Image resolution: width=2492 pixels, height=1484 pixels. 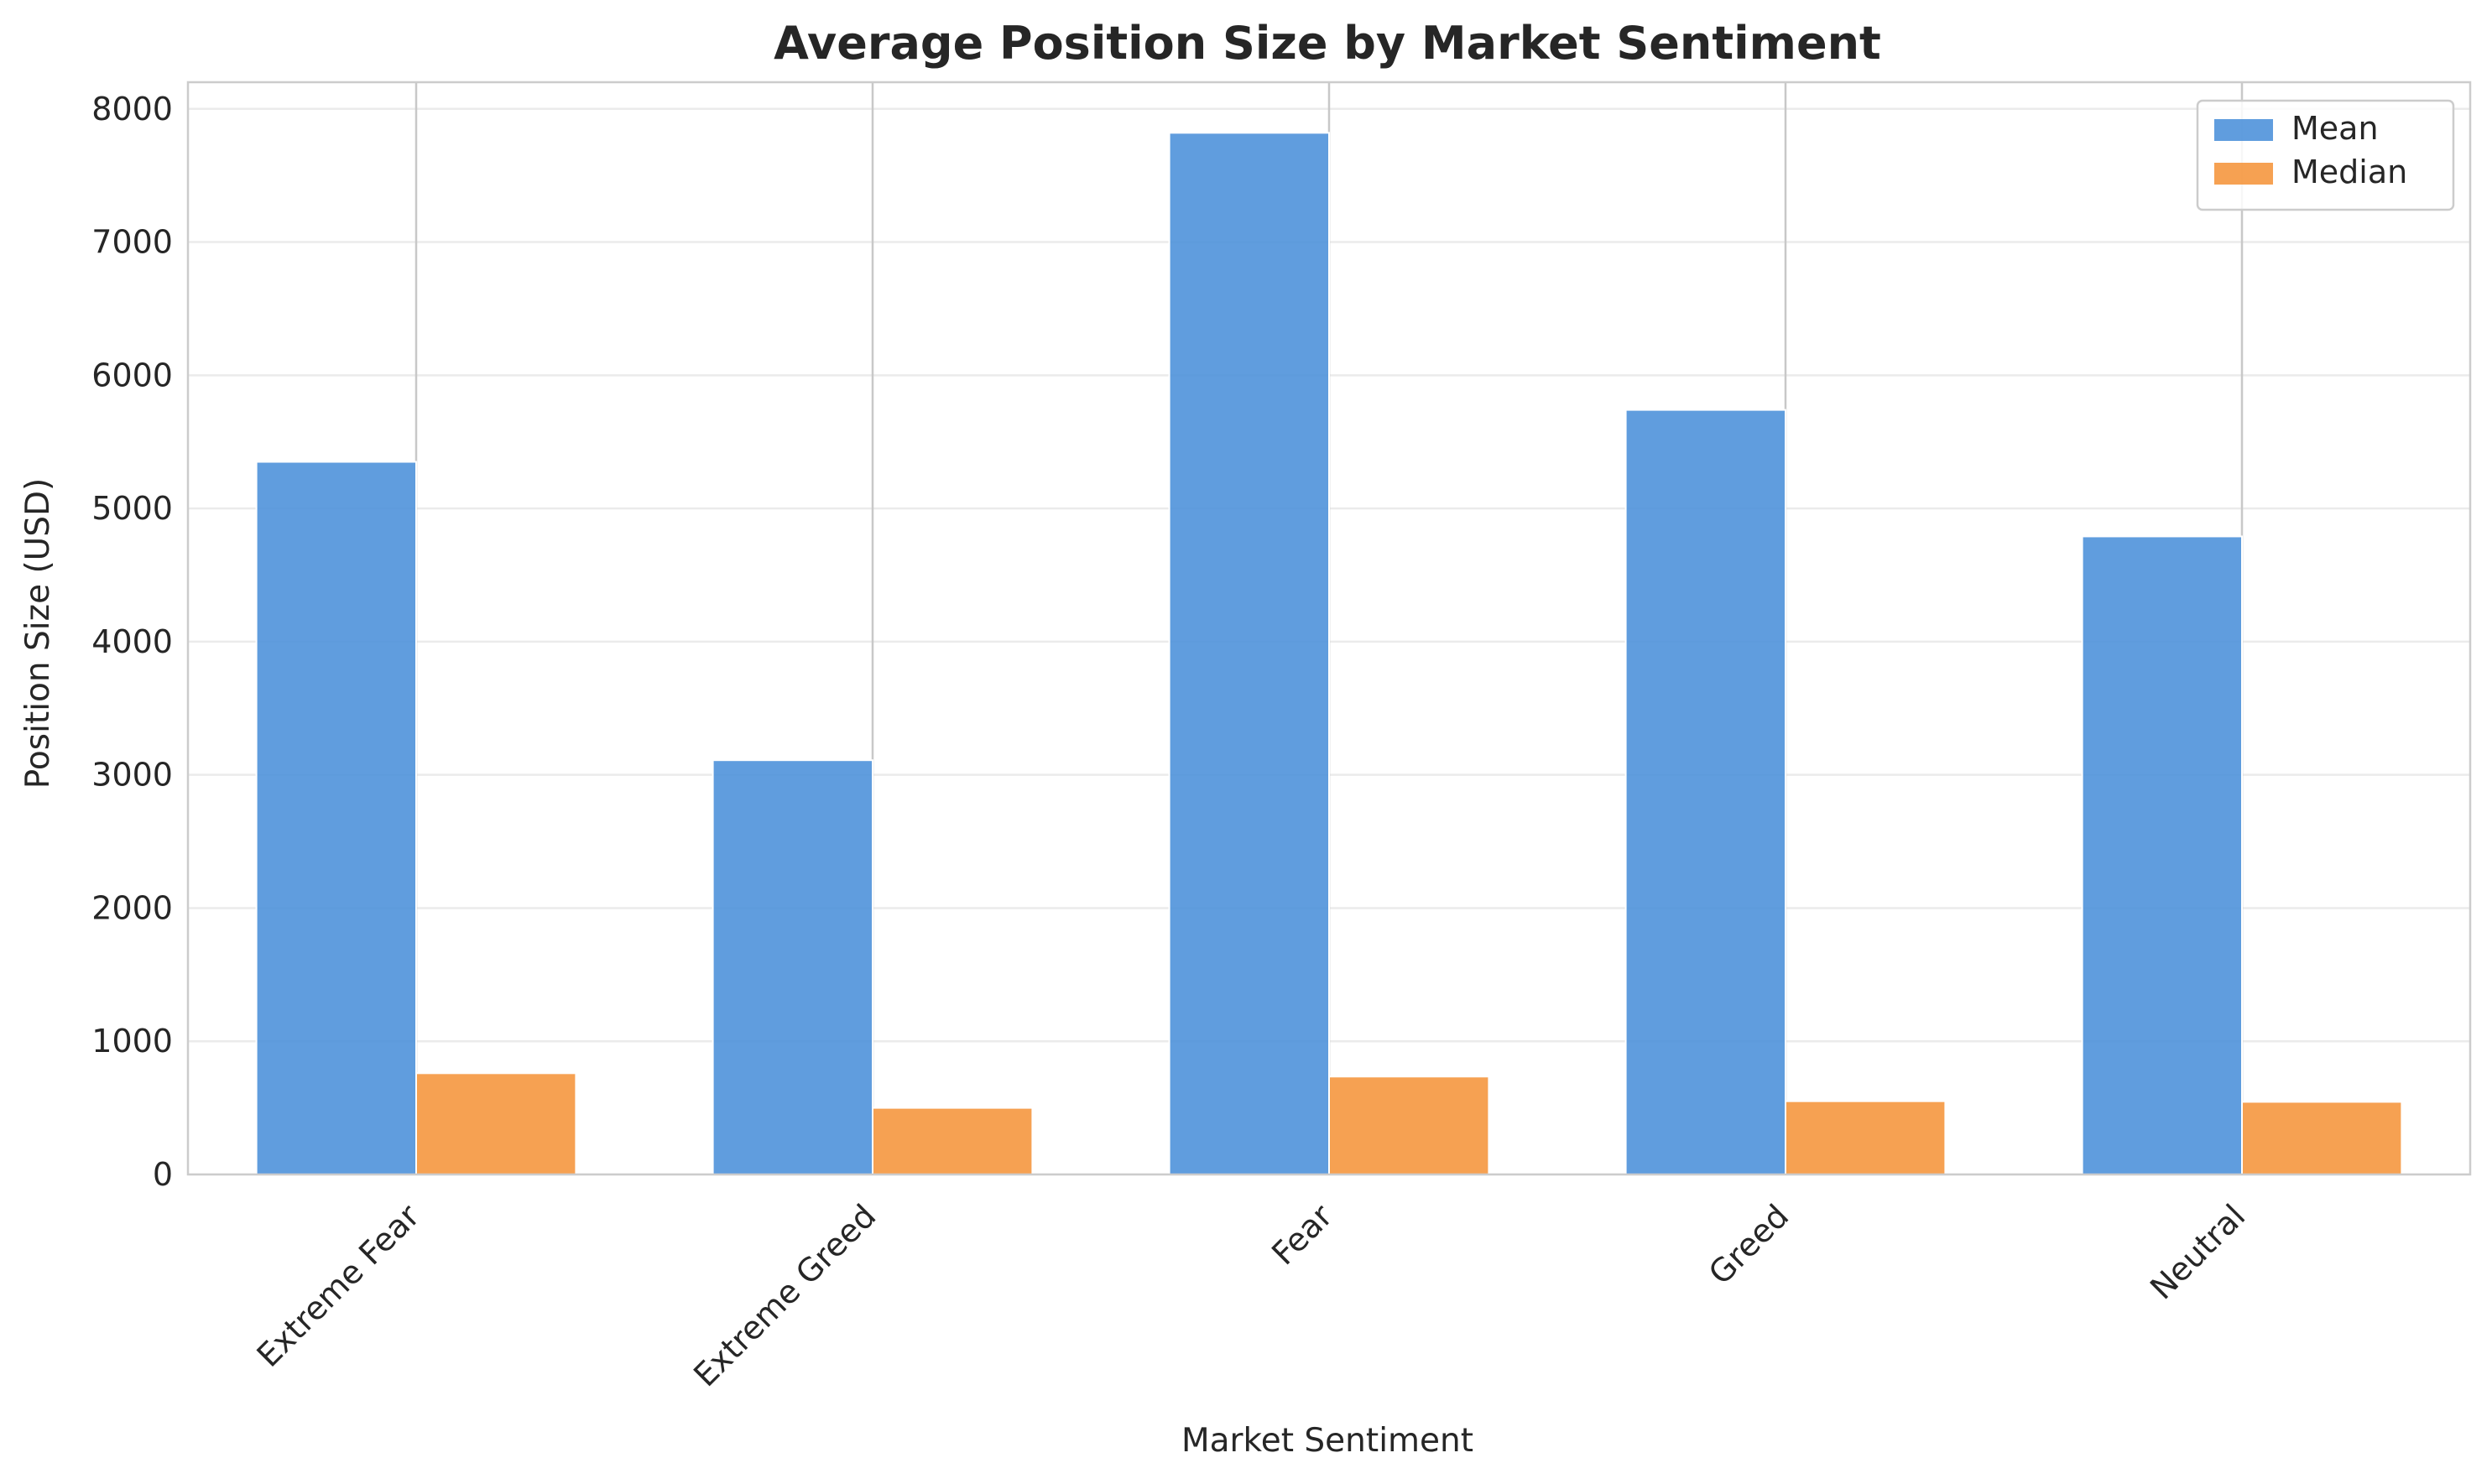 What do you see at coordinates (2243, 130) in the screenshot?
I see `legend-swatch-mean` at bounding box center [2243, 130].